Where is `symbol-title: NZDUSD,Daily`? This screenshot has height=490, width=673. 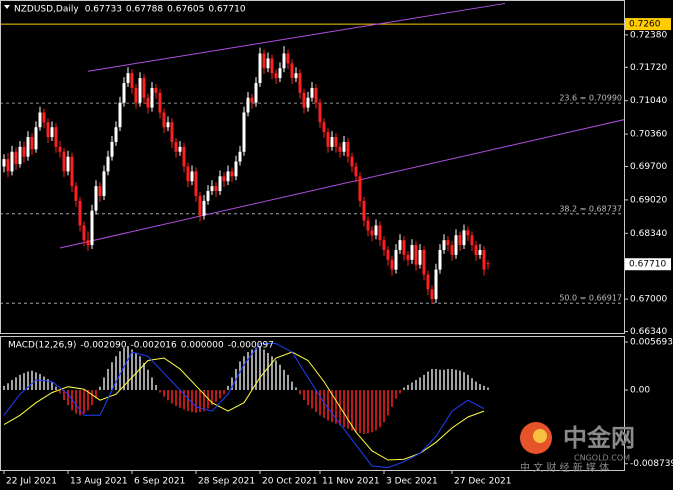 symbol-title: NZDUSD,Daily is located at coordinates (46, 10).